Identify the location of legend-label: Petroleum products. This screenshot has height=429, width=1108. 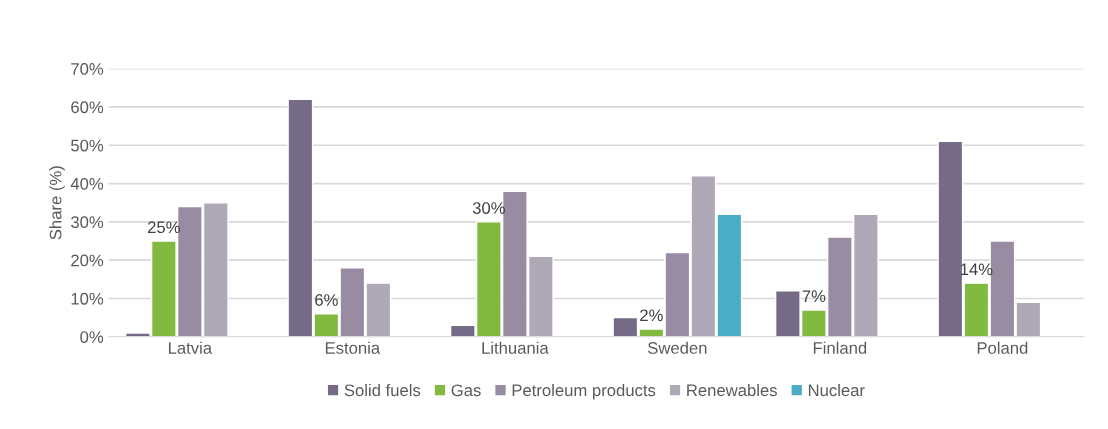
(584, 391).